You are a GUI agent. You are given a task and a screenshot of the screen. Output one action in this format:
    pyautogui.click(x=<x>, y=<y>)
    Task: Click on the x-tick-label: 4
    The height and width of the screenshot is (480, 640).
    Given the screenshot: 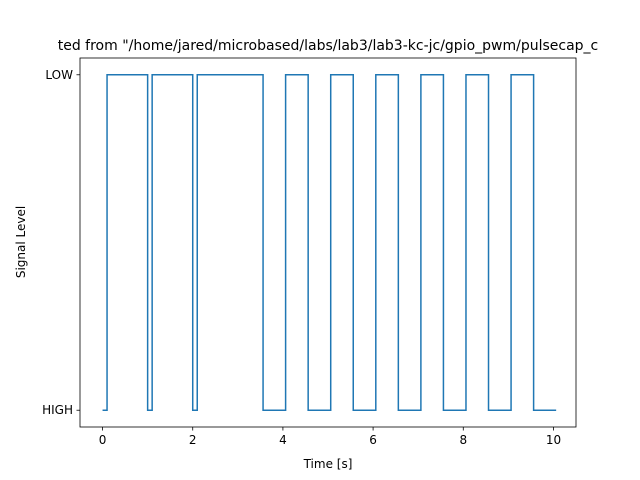 What is the action you would take?
    pyautogui.click(x=283, y=440)
    